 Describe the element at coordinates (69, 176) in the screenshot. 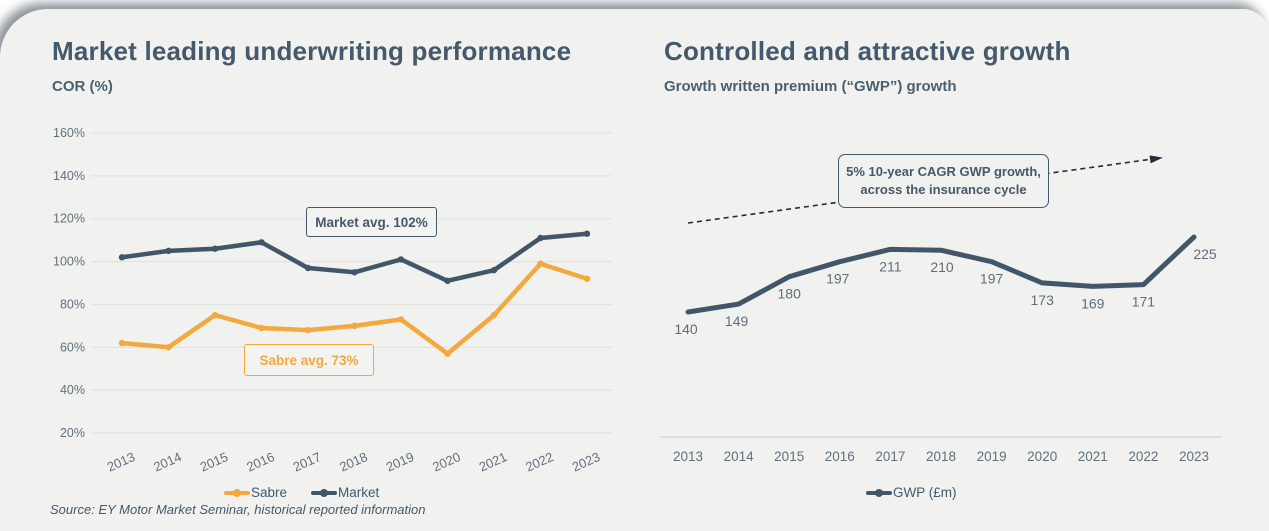

I see `svg-text: 140%` at that location.